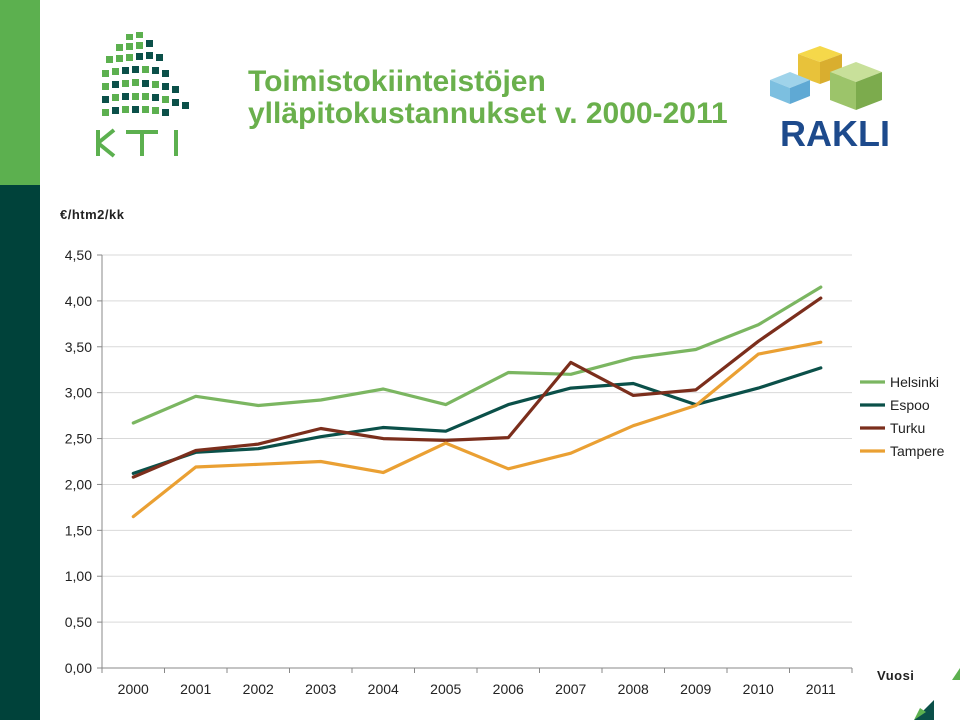 Image resolution: width=960 pixels, height=720 pixels. What do you see at coordinates (145, 74) in the screenshot?
I see `kti-logo-building` at bounding box center [145, 74].